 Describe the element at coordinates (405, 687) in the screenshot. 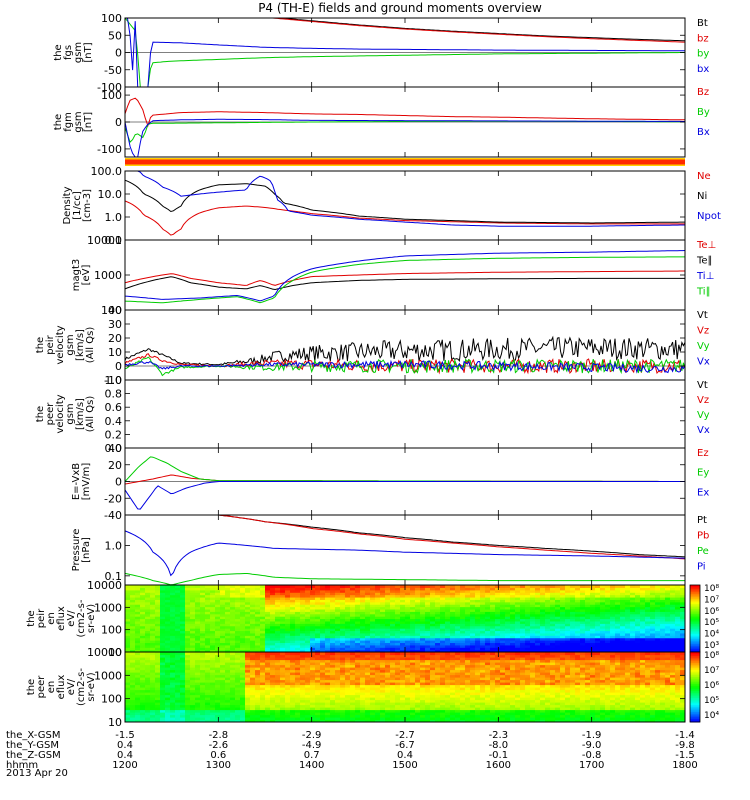

I see `spectrogram-peer_spec` at that location.